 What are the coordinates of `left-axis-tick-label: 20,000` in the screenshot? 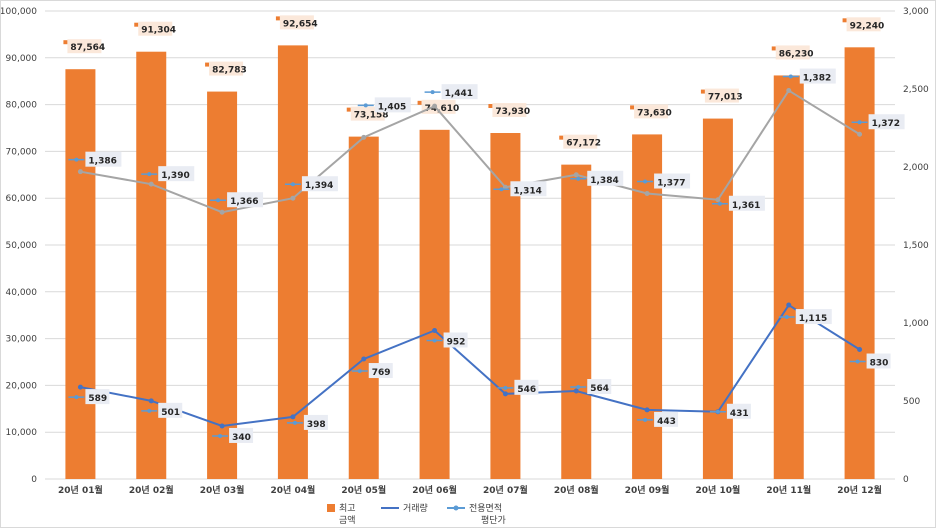 It's located at (22, 386).